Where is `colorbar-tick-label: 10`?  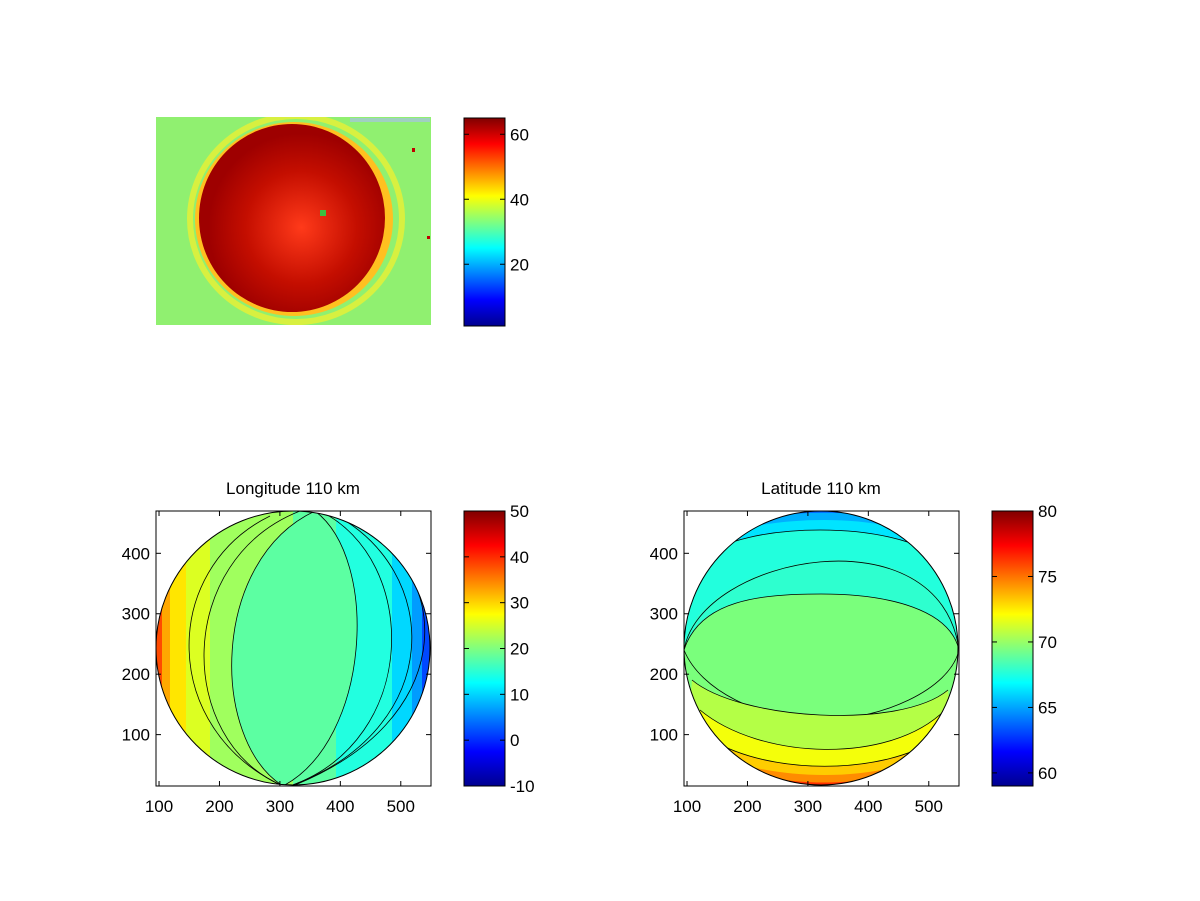
colorbar-tick-label: 10 is located at coordinates (519, 694).